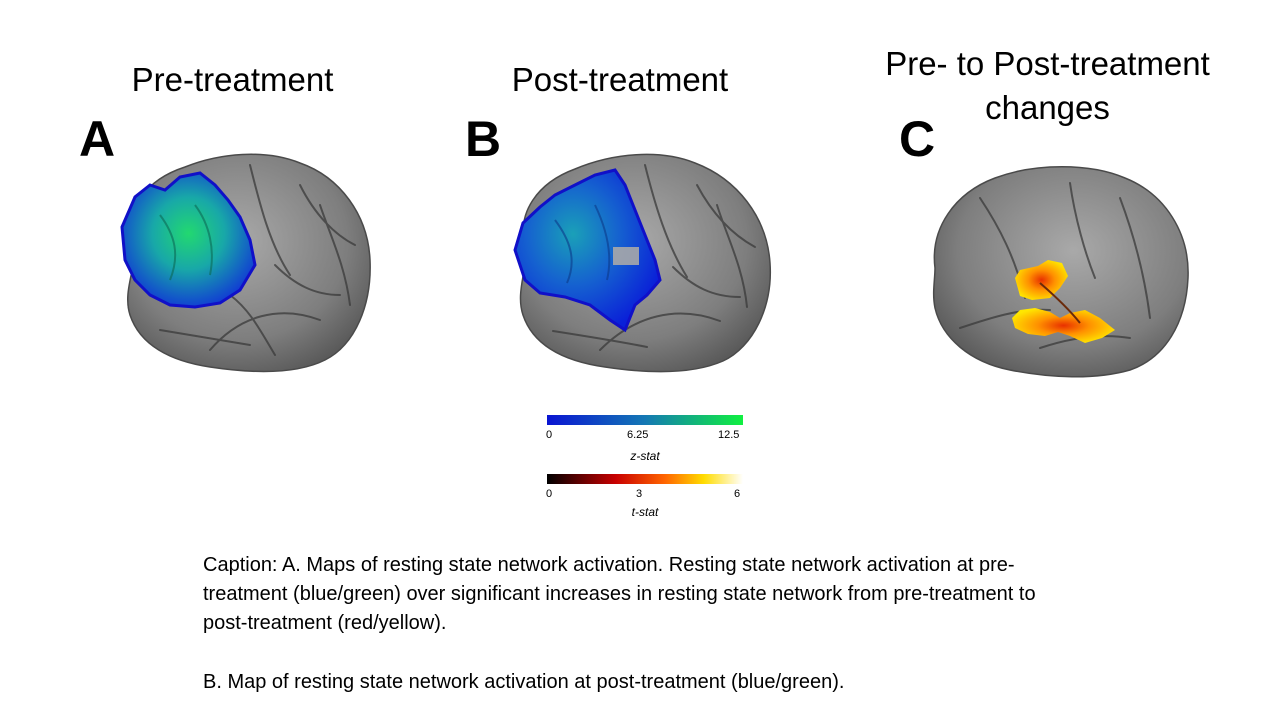 This screenshot has height=720, width=1280. Describe the element at coordinates (737, 494) in the screenshot. I see `t-stat-tick-max: 6` at that location.